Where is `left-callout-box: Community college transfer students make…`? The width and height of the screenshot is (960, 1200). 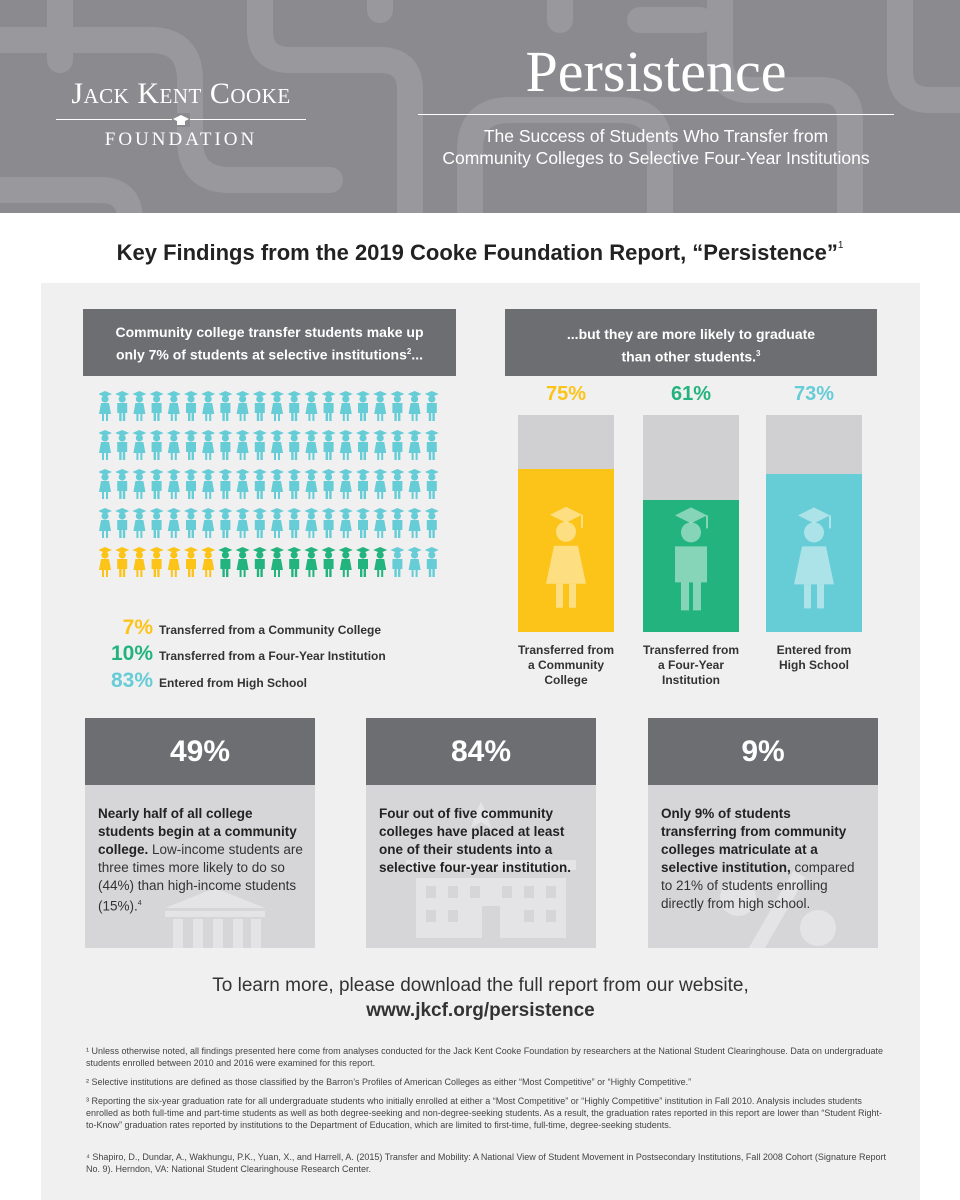
left-callout-box: Community college transfer students make… is located at coordinates (269, 342).